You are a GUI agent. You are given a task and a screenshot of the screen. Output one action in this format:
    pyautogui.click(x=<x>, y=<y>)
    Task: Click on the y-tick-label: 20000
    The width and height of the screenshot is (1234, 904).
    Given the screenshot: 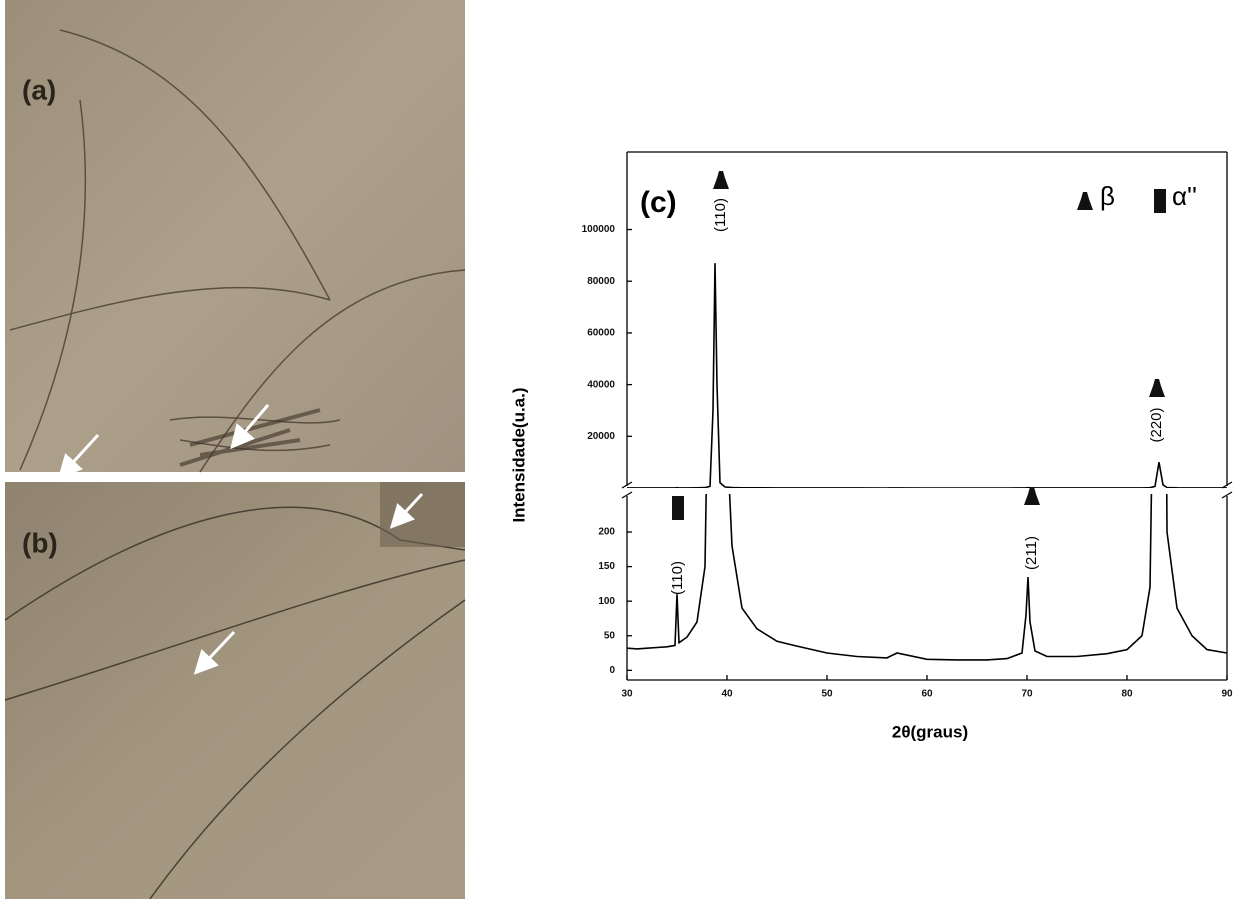 What is the action you would take?
    pyautogui.click(x=601, y=436)
    